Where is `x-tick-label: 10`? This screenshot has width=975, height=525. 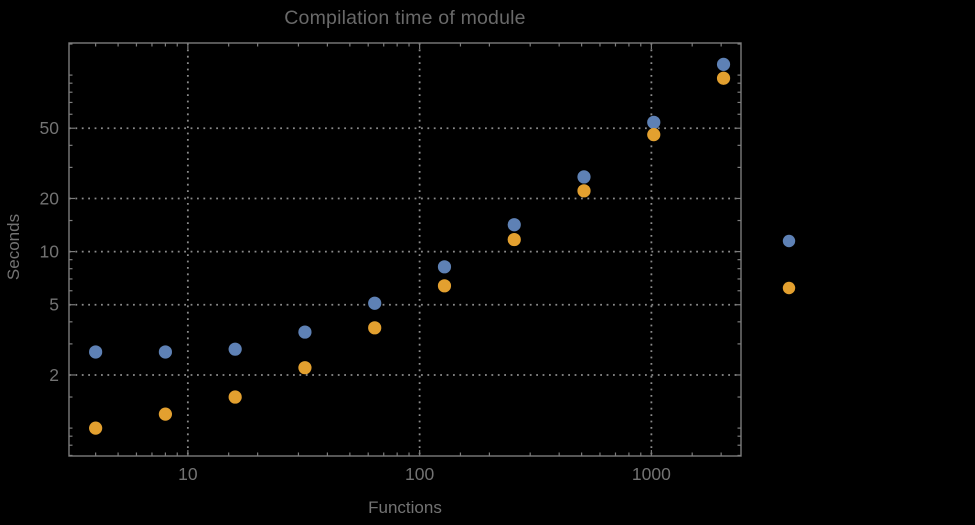
x-tick-label: 10 is located at coordinates (188, 474).